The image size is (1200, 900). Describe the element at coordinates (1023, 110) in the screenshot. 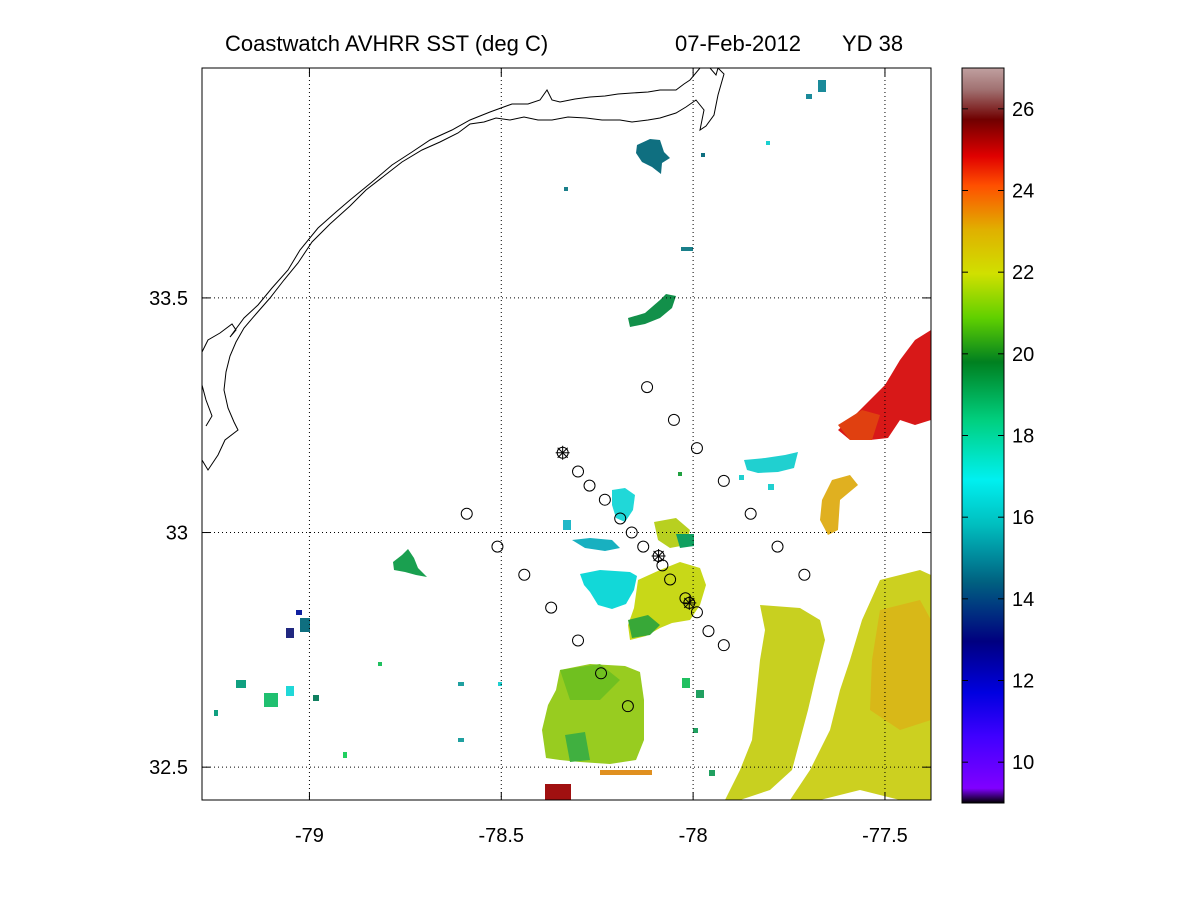

I see `colorbar-tick-label: 26` at that location.